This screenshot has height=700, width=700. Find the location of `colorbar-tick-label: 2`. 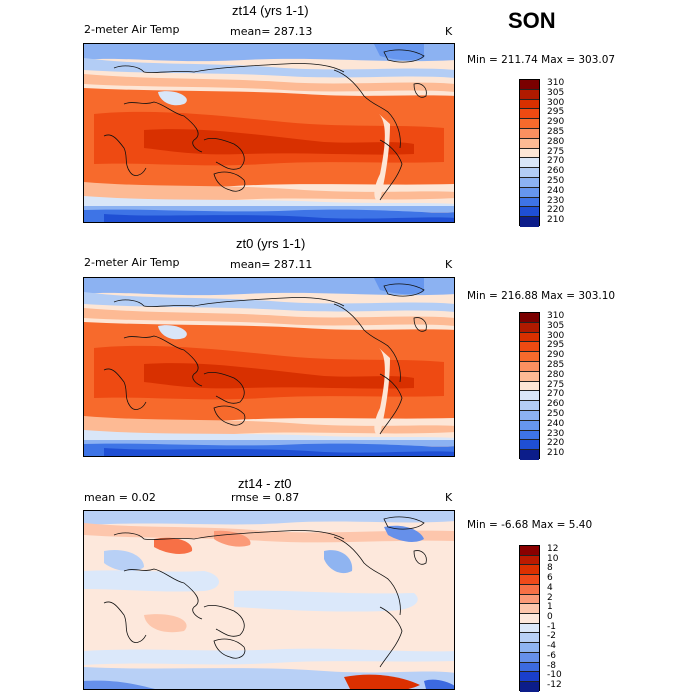

colorbar-tick-label: 2 is located at coordinates (550, 597).